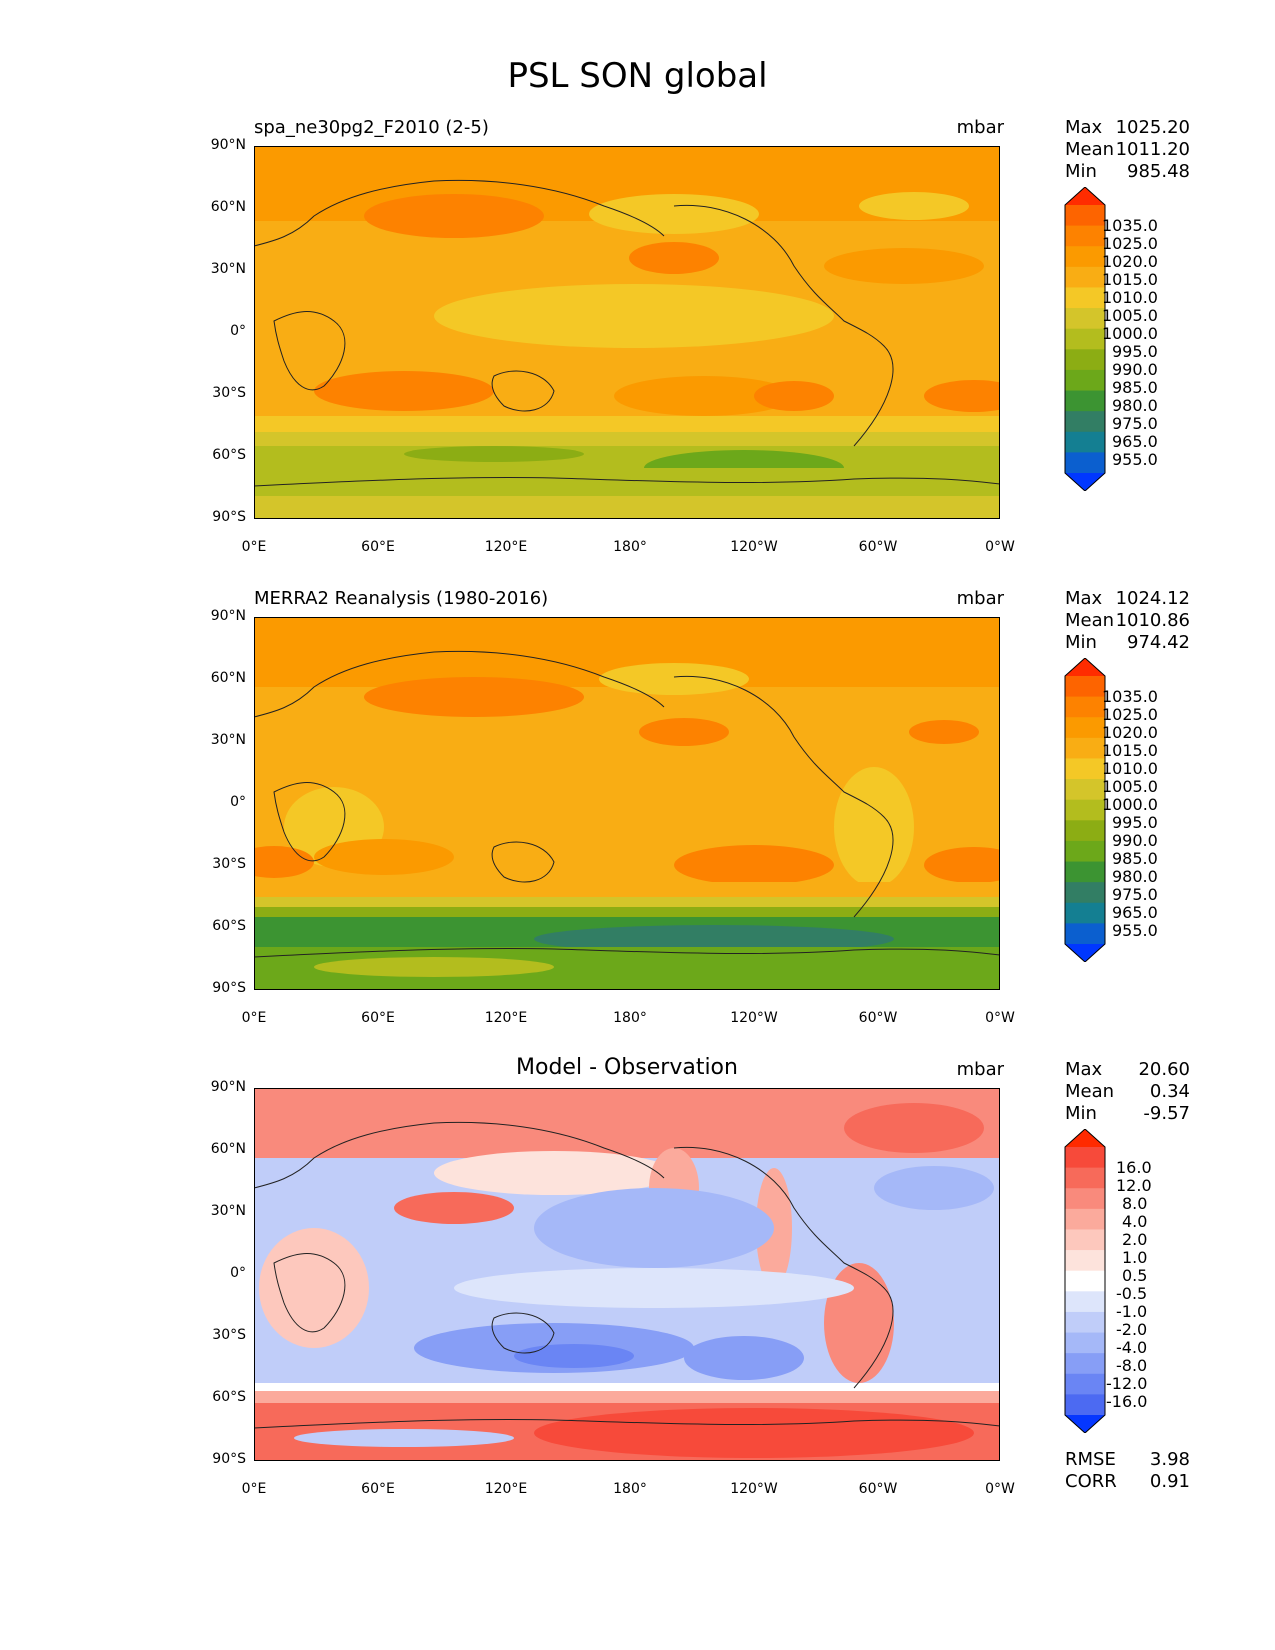  I want to click on panel-subtitle: spa_ne30pg2_F2010 (2-5), so click(371, 127).